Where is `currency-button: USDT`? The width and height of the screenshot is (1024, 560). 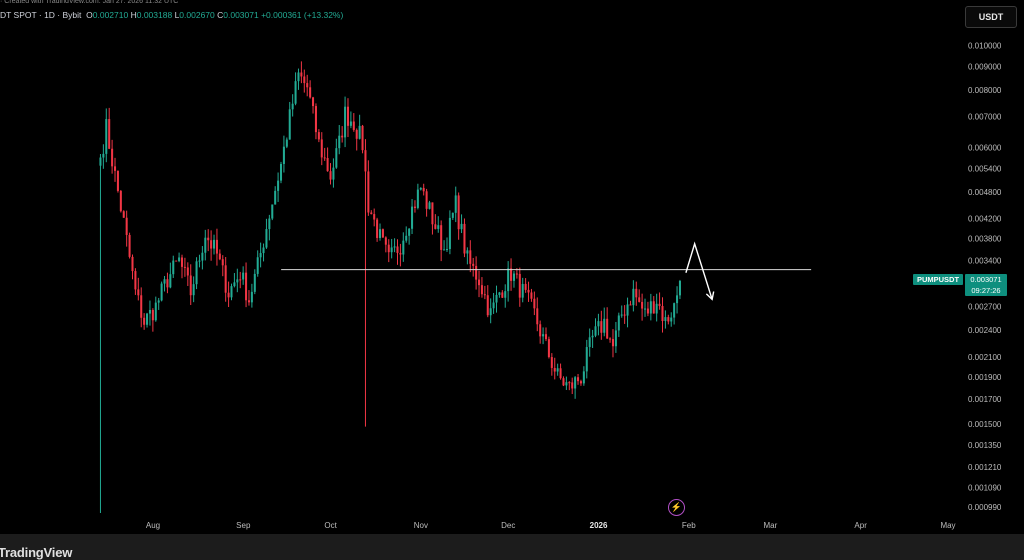 currency-button: USDT is located at coordinates (991, 17).